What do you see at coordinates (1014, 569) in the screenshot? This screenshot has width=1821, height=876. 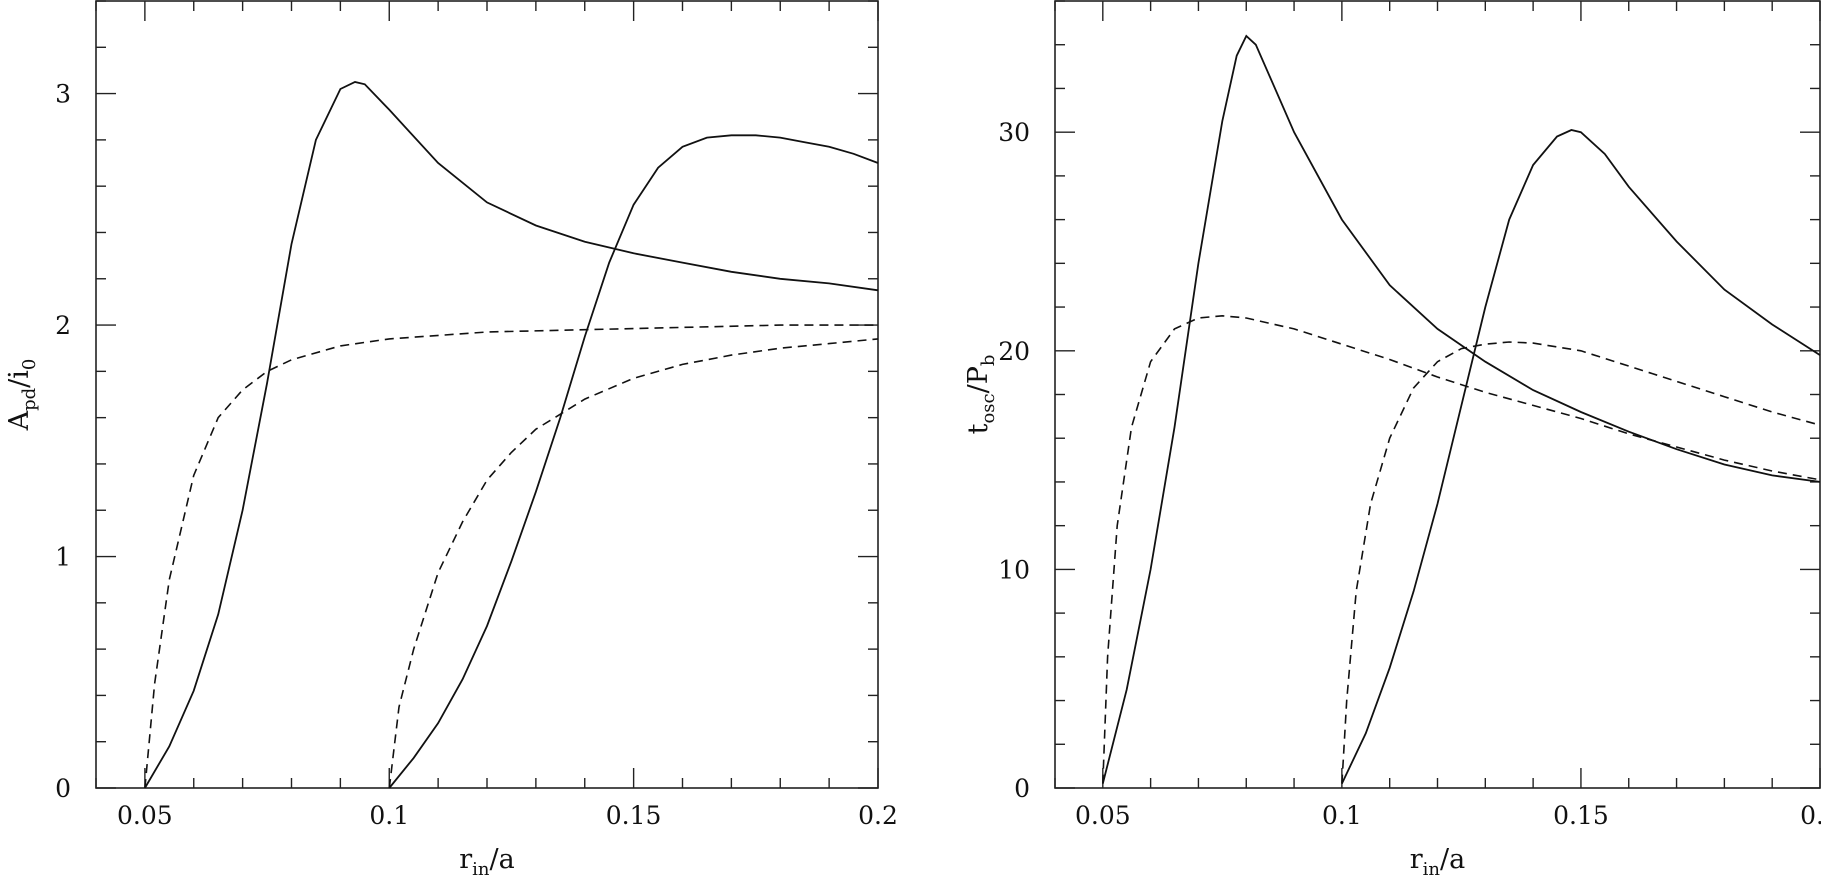 I see `y-tick-label: 10` at bounding box center [1014, 569].